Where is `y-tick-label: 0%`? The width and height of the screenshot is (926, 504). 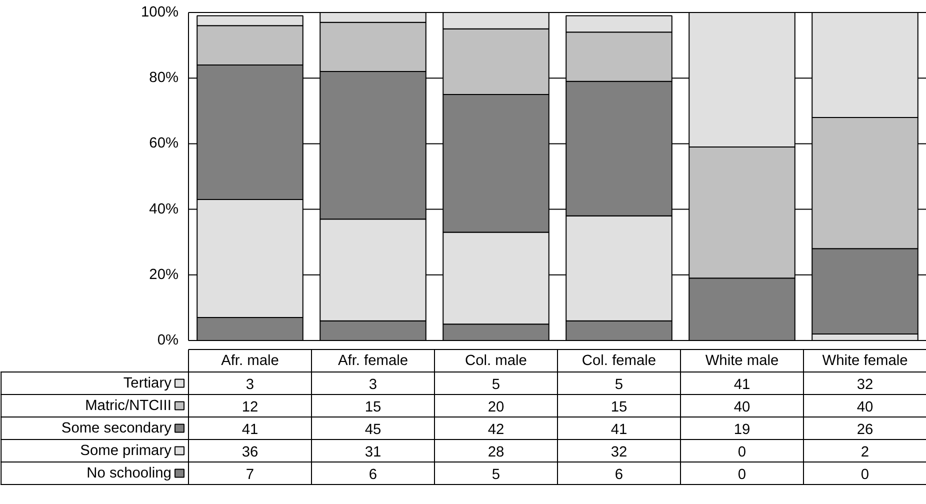 y-tick-label: 0% is located at coordinates (168, 340).